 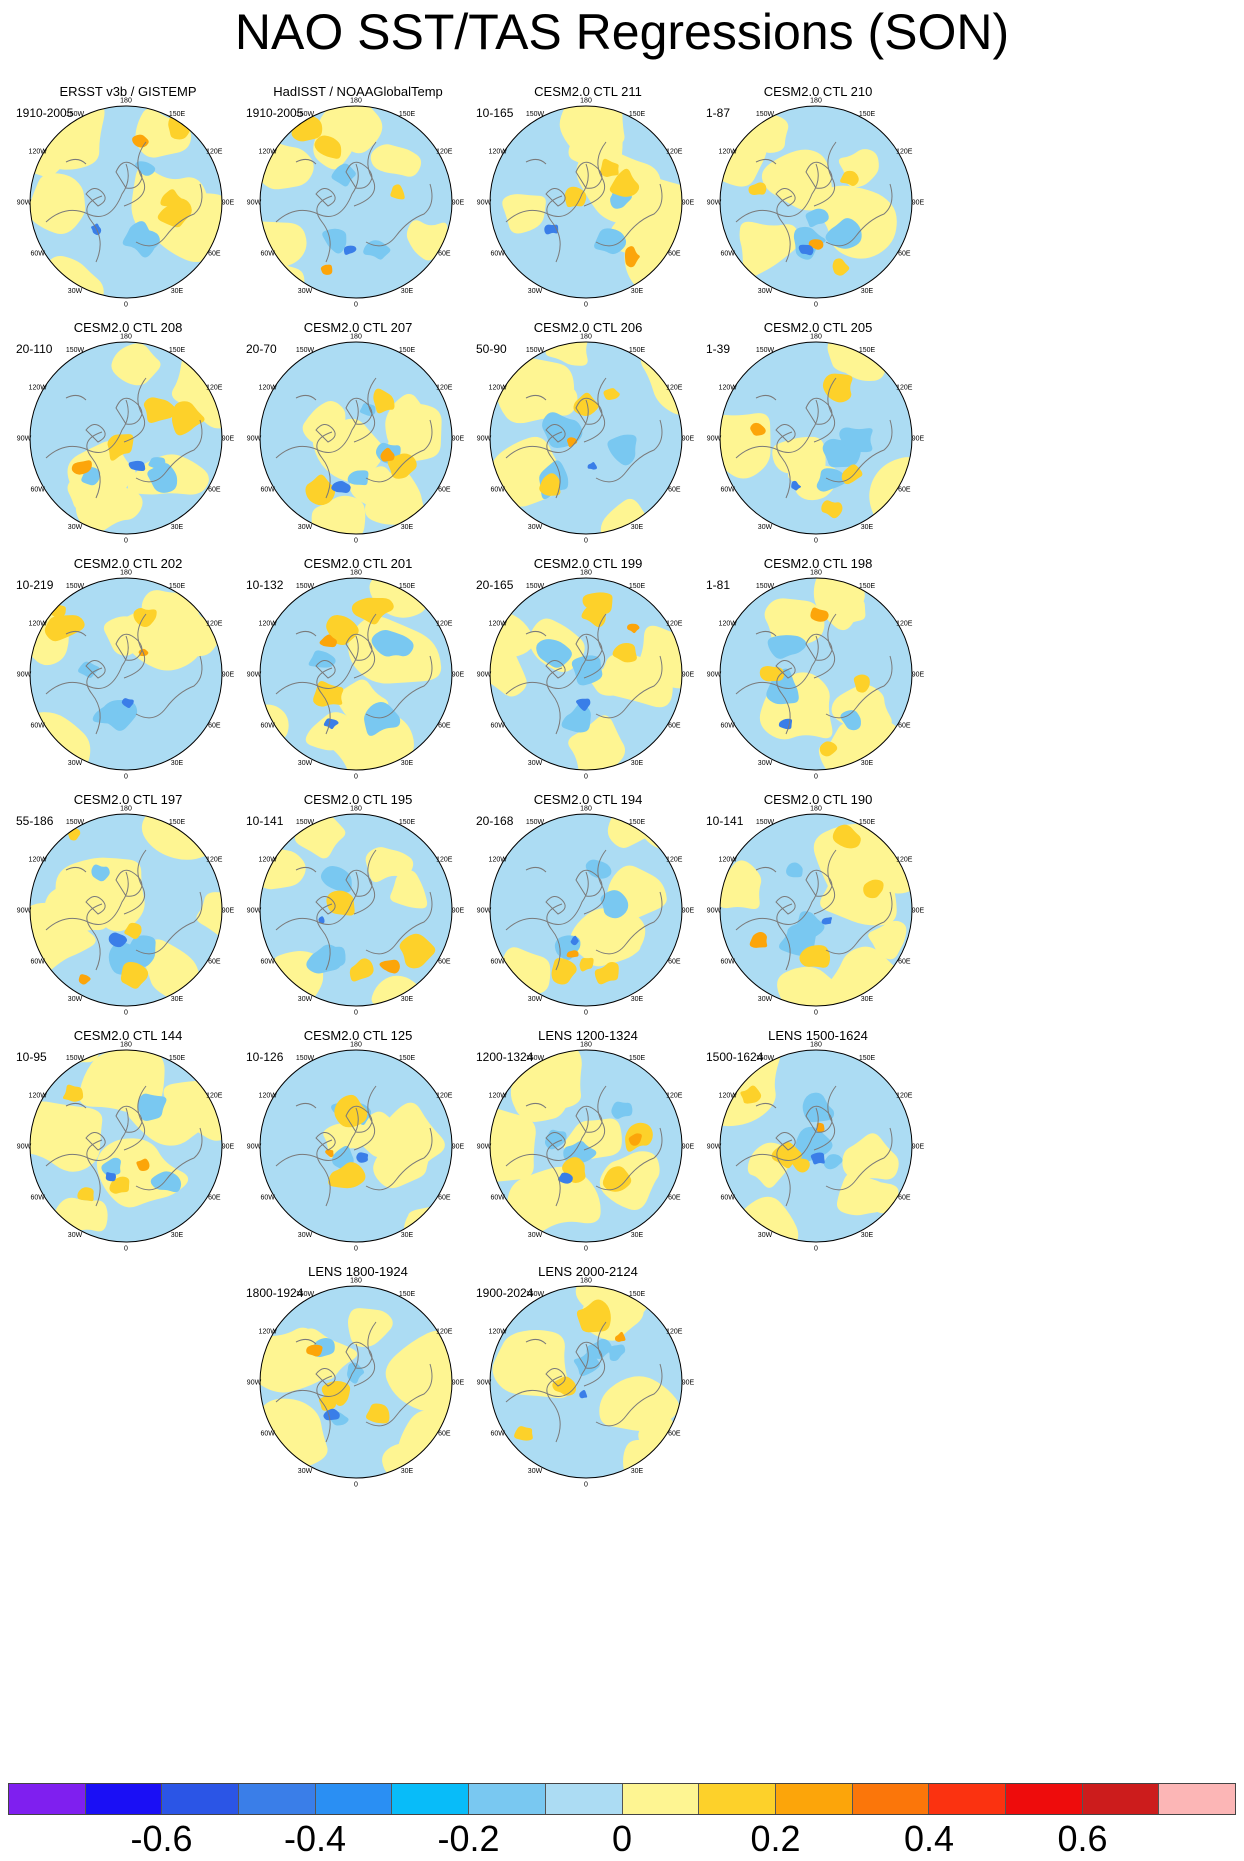 What do you see at coordinates (128, 563) in the screenshot?
I see `panel-title: CESM2.0 CTL 202` at bounding box center [128, 563].